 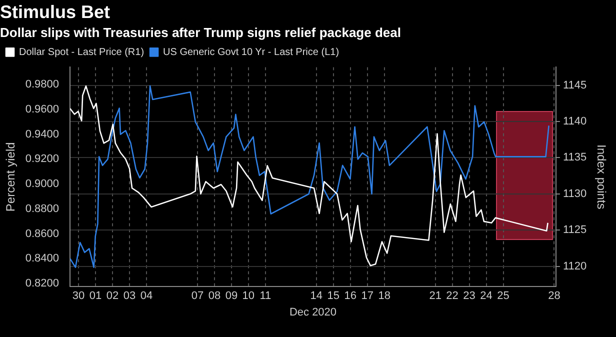 I want to click on x-tick-label: 11, so click(x=266, y=296).